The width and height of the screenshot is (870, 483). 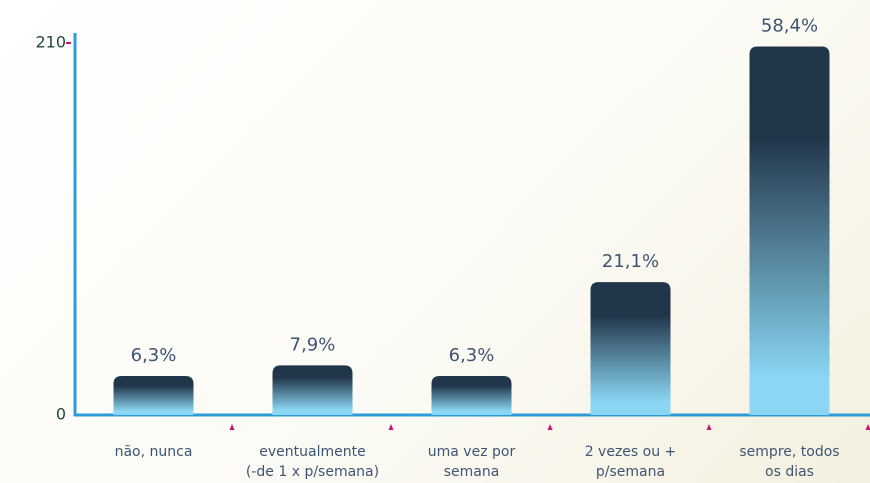 I want to click on x-tick-label: 2 vezes ou + p/semana, so click(x=631, y=462).